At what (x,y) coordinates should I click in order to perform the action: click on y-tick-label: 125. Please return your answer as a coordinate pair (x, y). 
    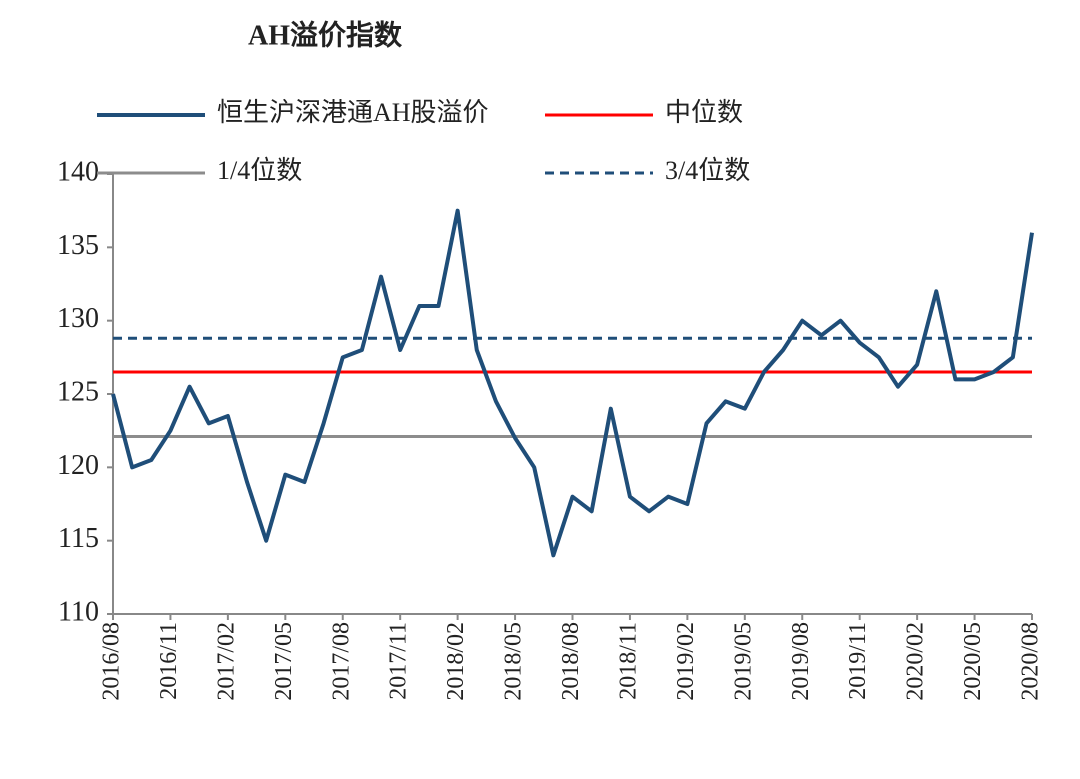
    Looking at the image, I should click on (78, 391).